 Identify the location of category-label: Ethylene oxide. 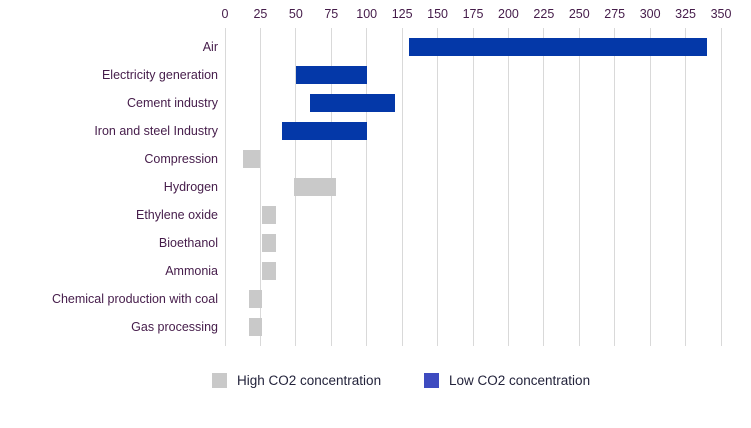
(176, 215).